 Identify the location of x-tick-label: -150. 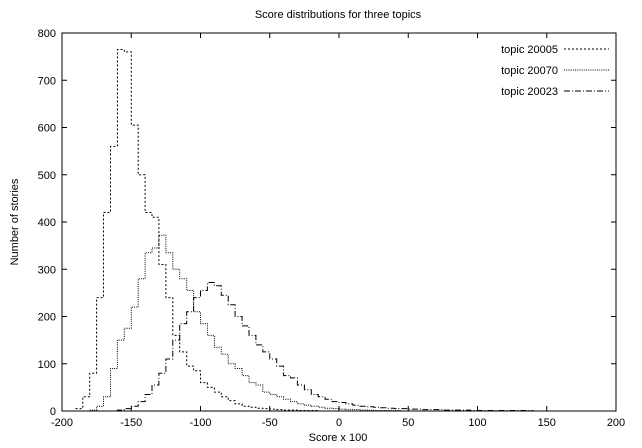
(131, 423).